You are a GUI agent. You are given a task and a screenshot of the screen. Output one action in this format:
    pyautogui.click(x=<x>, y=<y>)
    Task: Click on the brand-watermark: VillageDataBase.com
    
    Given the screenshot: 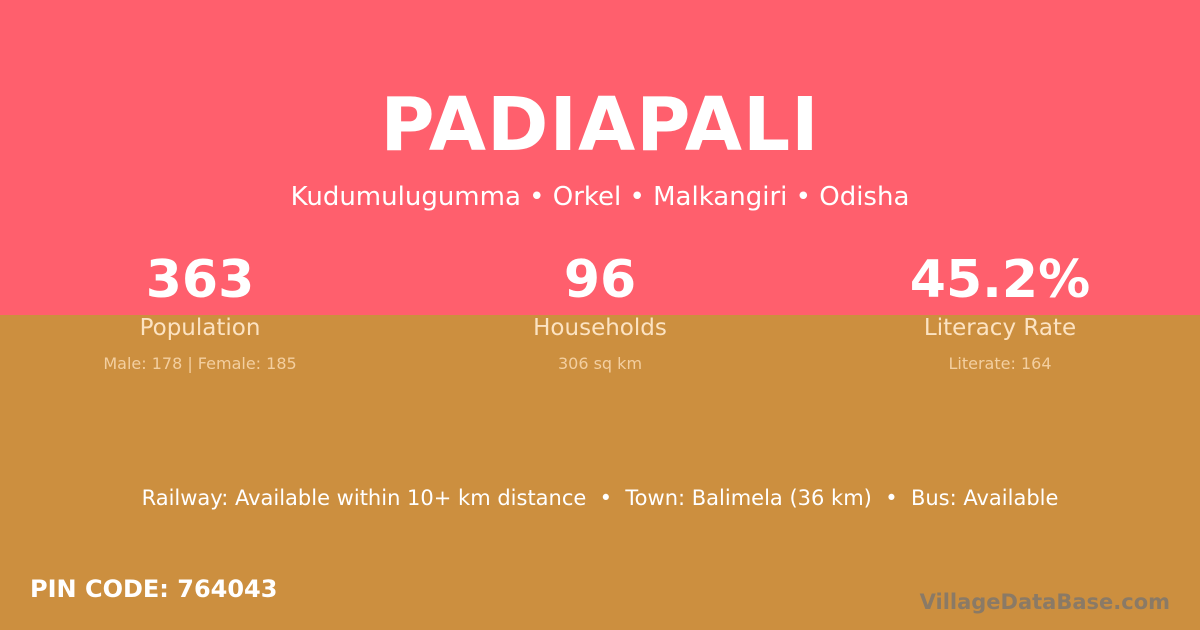 What is the action you would take?
    pyautogui.click(x=1044, y=602)
    